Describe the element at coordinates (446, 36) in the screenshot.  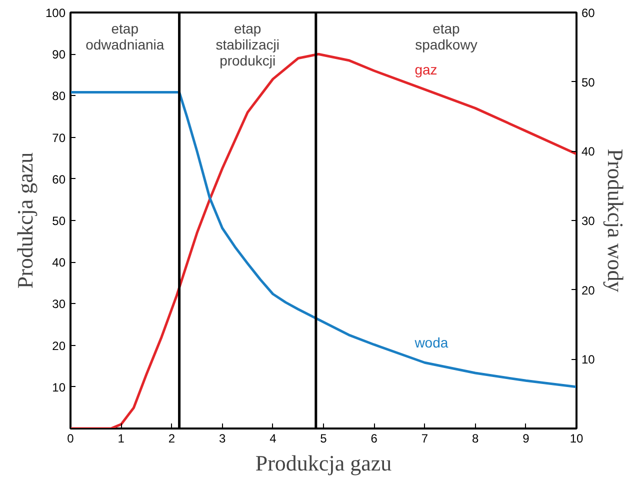
I see `annotation: etap spadkowy` at that location.